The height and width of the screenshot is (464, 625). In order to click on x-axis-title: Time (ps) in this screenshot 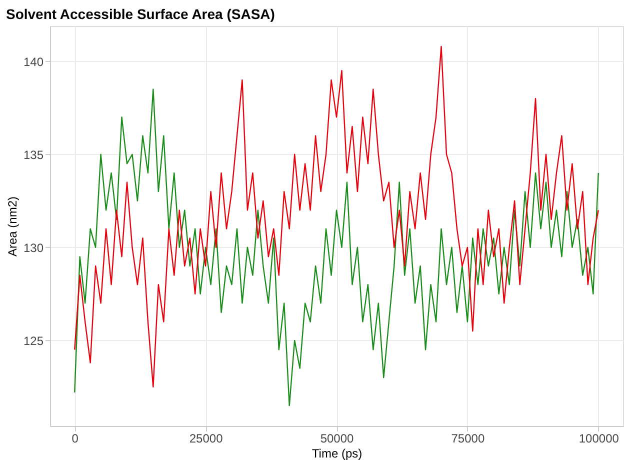, I will do `click(337, 453)`.